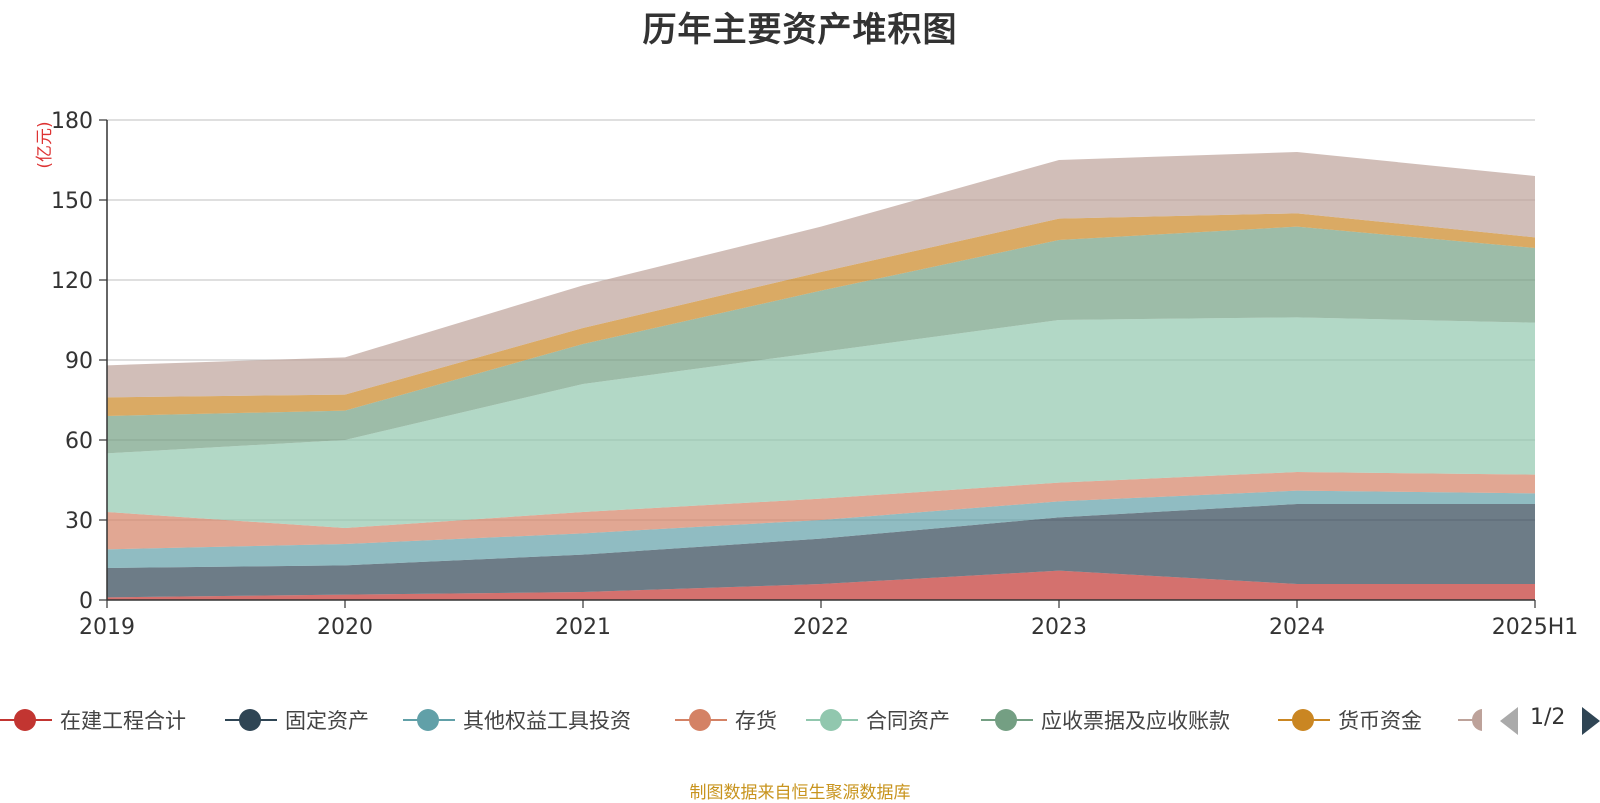  What do you see at coordinates (327, 721) in the screenshot?
I see `legend-label: 固定资产` at bounding box center [327, 721].